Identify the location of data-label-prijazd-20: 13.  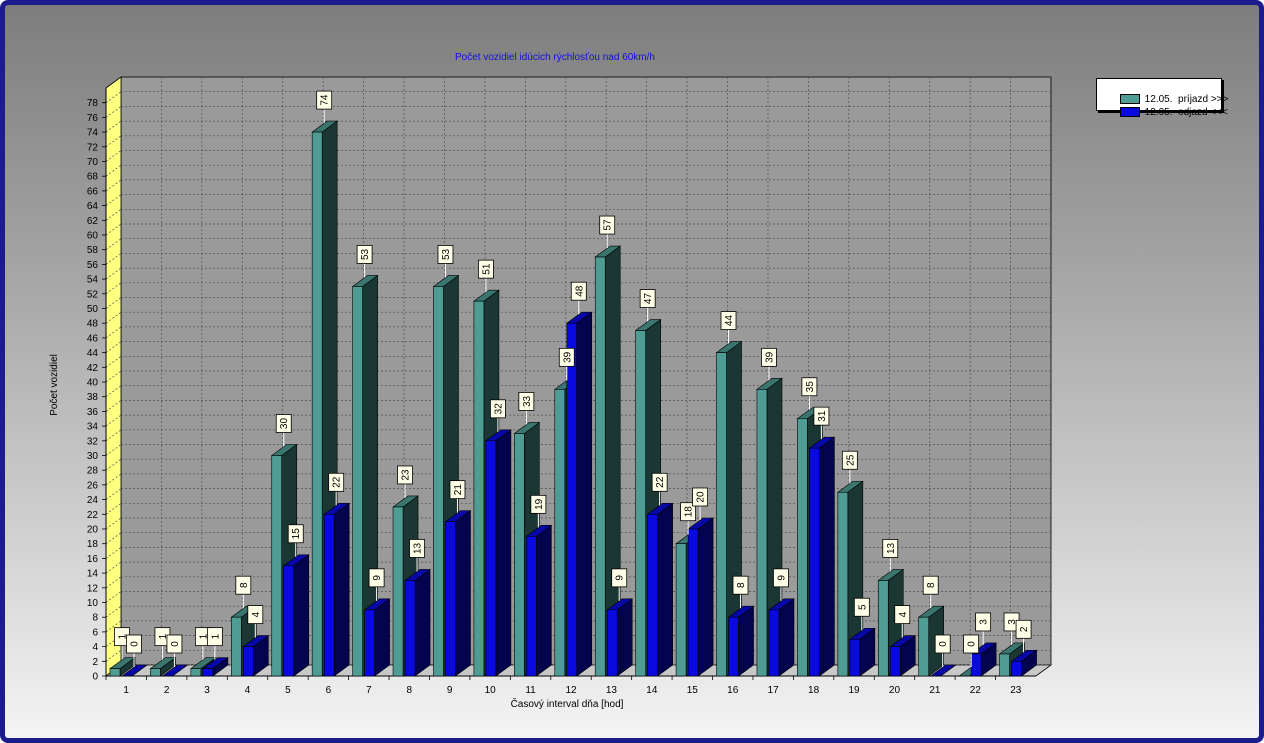
(890, 555).